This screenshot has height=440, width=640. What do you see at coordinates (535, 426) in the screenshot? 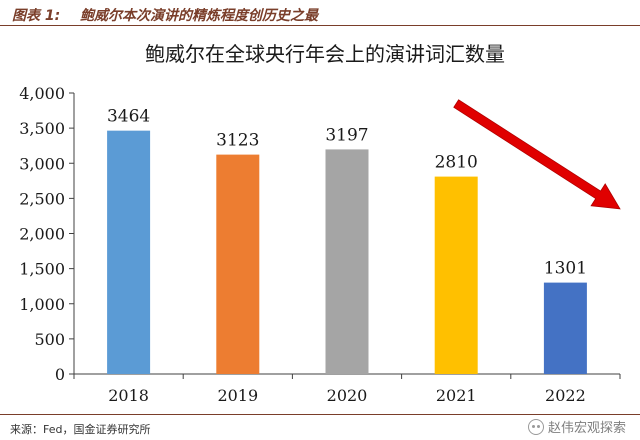
I see `wechat-icon` at bounding box center [535, 426].